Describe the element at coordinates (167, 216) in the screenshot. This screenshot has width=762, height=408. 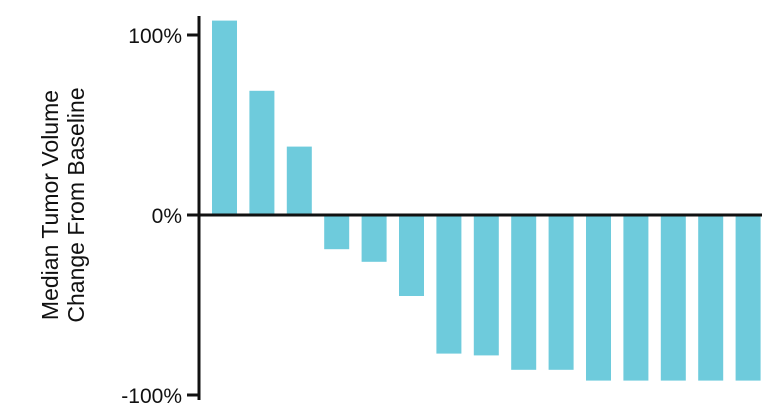
I see `y-tick-label-2: 0%` at that location.